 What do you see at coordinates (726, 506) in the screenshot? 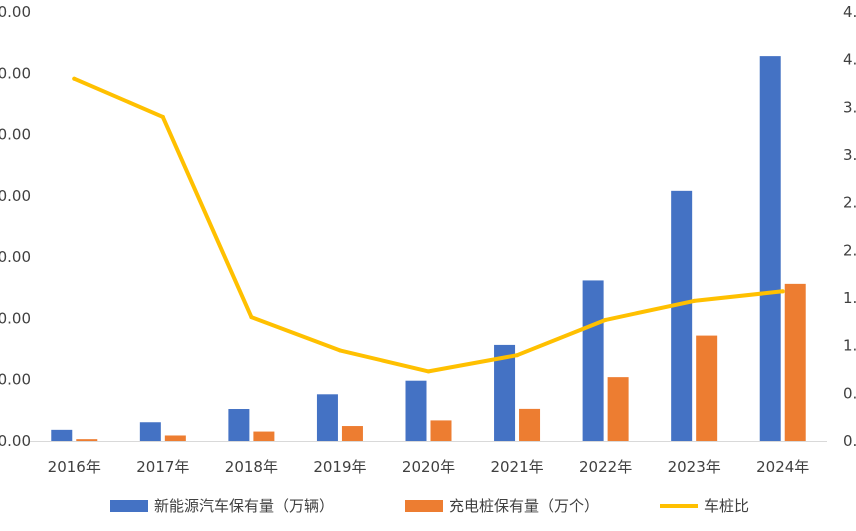
I see `legend-label: 车桩比` at bounding box center [726, 506].